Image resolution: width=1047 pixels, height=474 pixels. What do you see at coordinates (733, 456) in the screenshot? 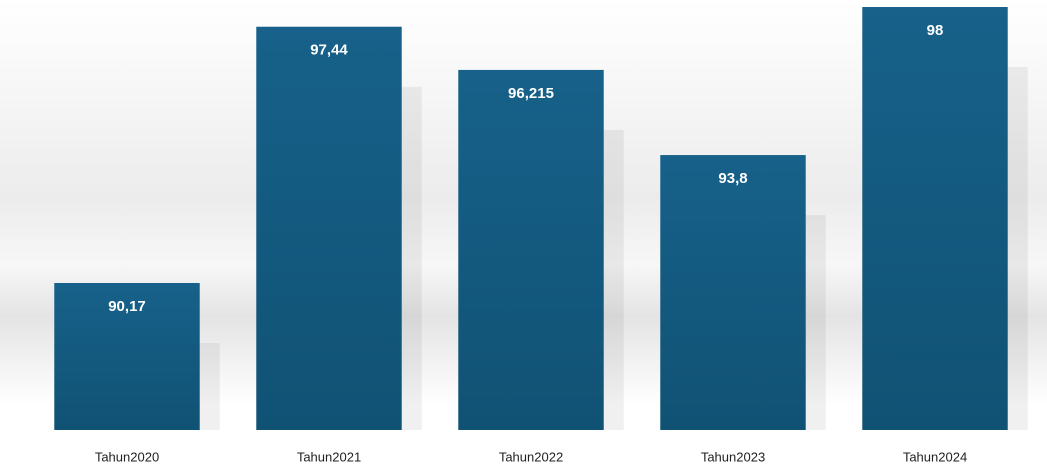
I see `x-tick-label: Tahun2023` at bounding box center [733, 456].